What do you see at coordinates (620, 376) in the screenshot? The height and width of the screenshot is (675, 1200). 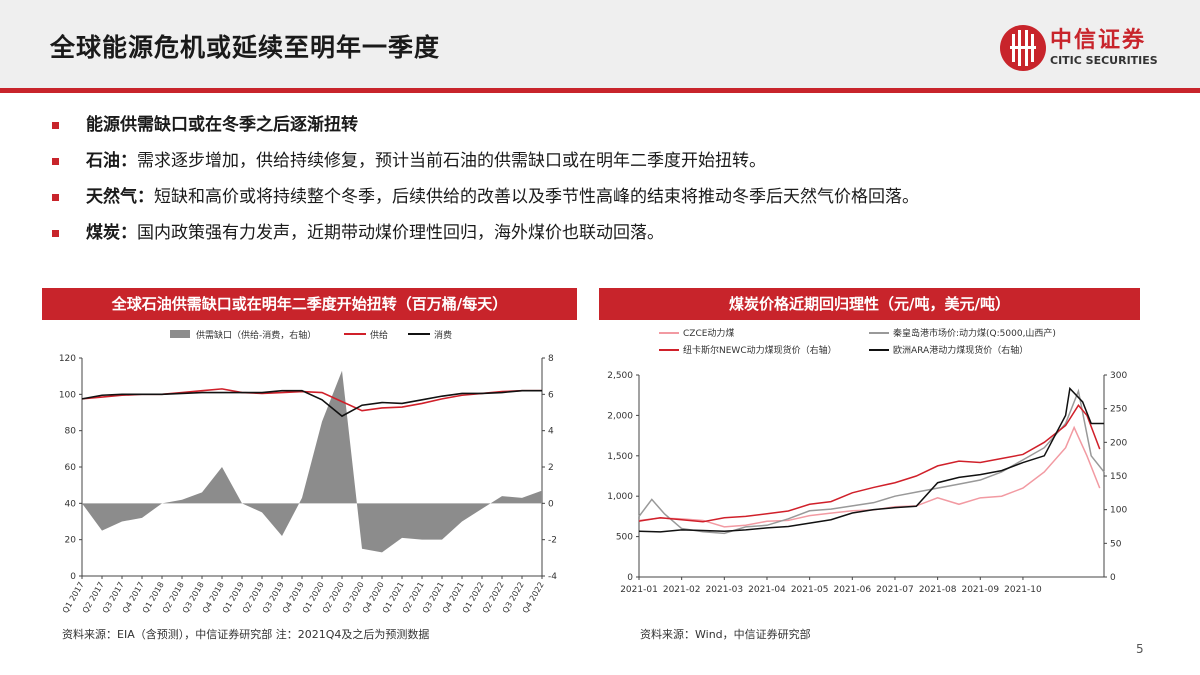 I see `y-tick-label-left: 2,500` at bounding box center [620, 376].